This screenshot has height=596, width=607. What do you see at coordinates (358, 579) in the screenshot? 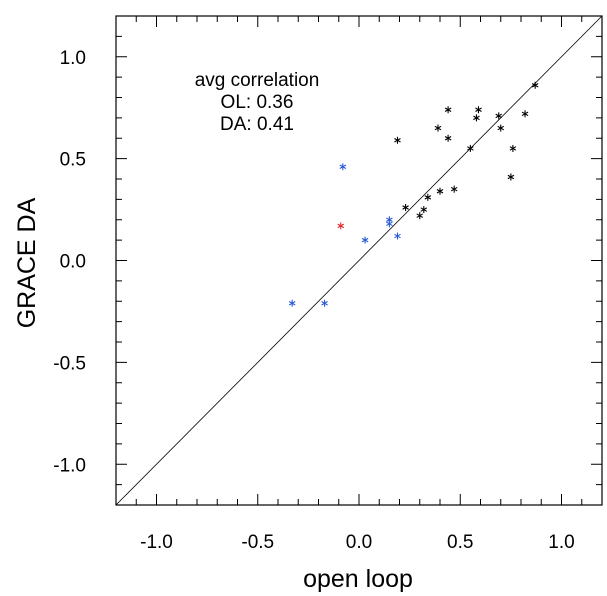
I see `x-axis-title: open loop` at bounding box center [358, 579].